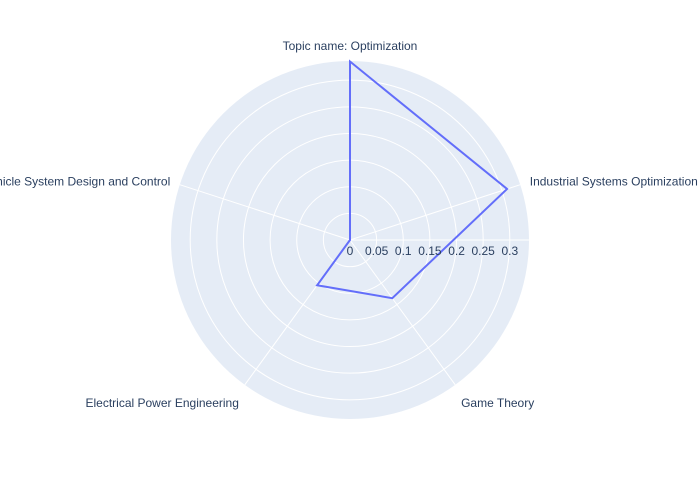  I want to click on radial-tick-label: 0.15, so click(430, 251).